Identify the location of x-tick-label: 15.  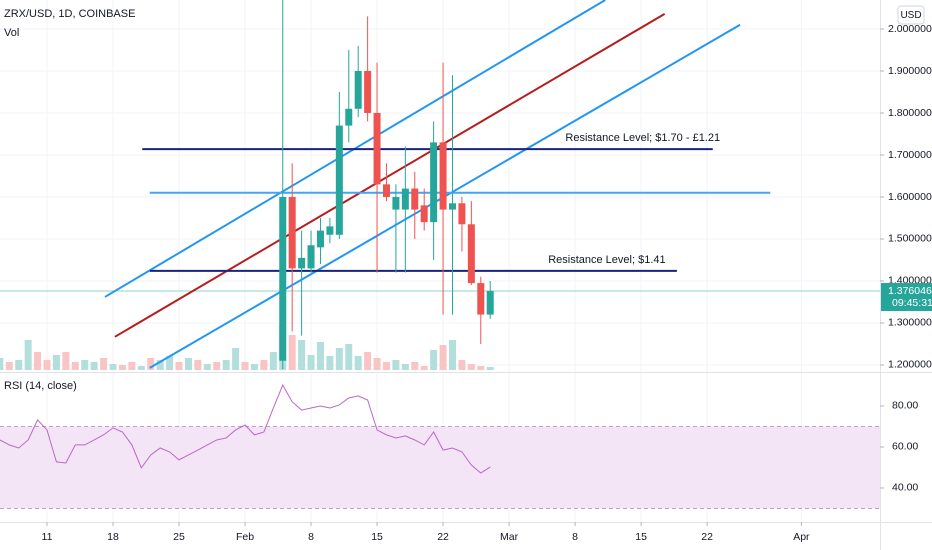
(641, 537).